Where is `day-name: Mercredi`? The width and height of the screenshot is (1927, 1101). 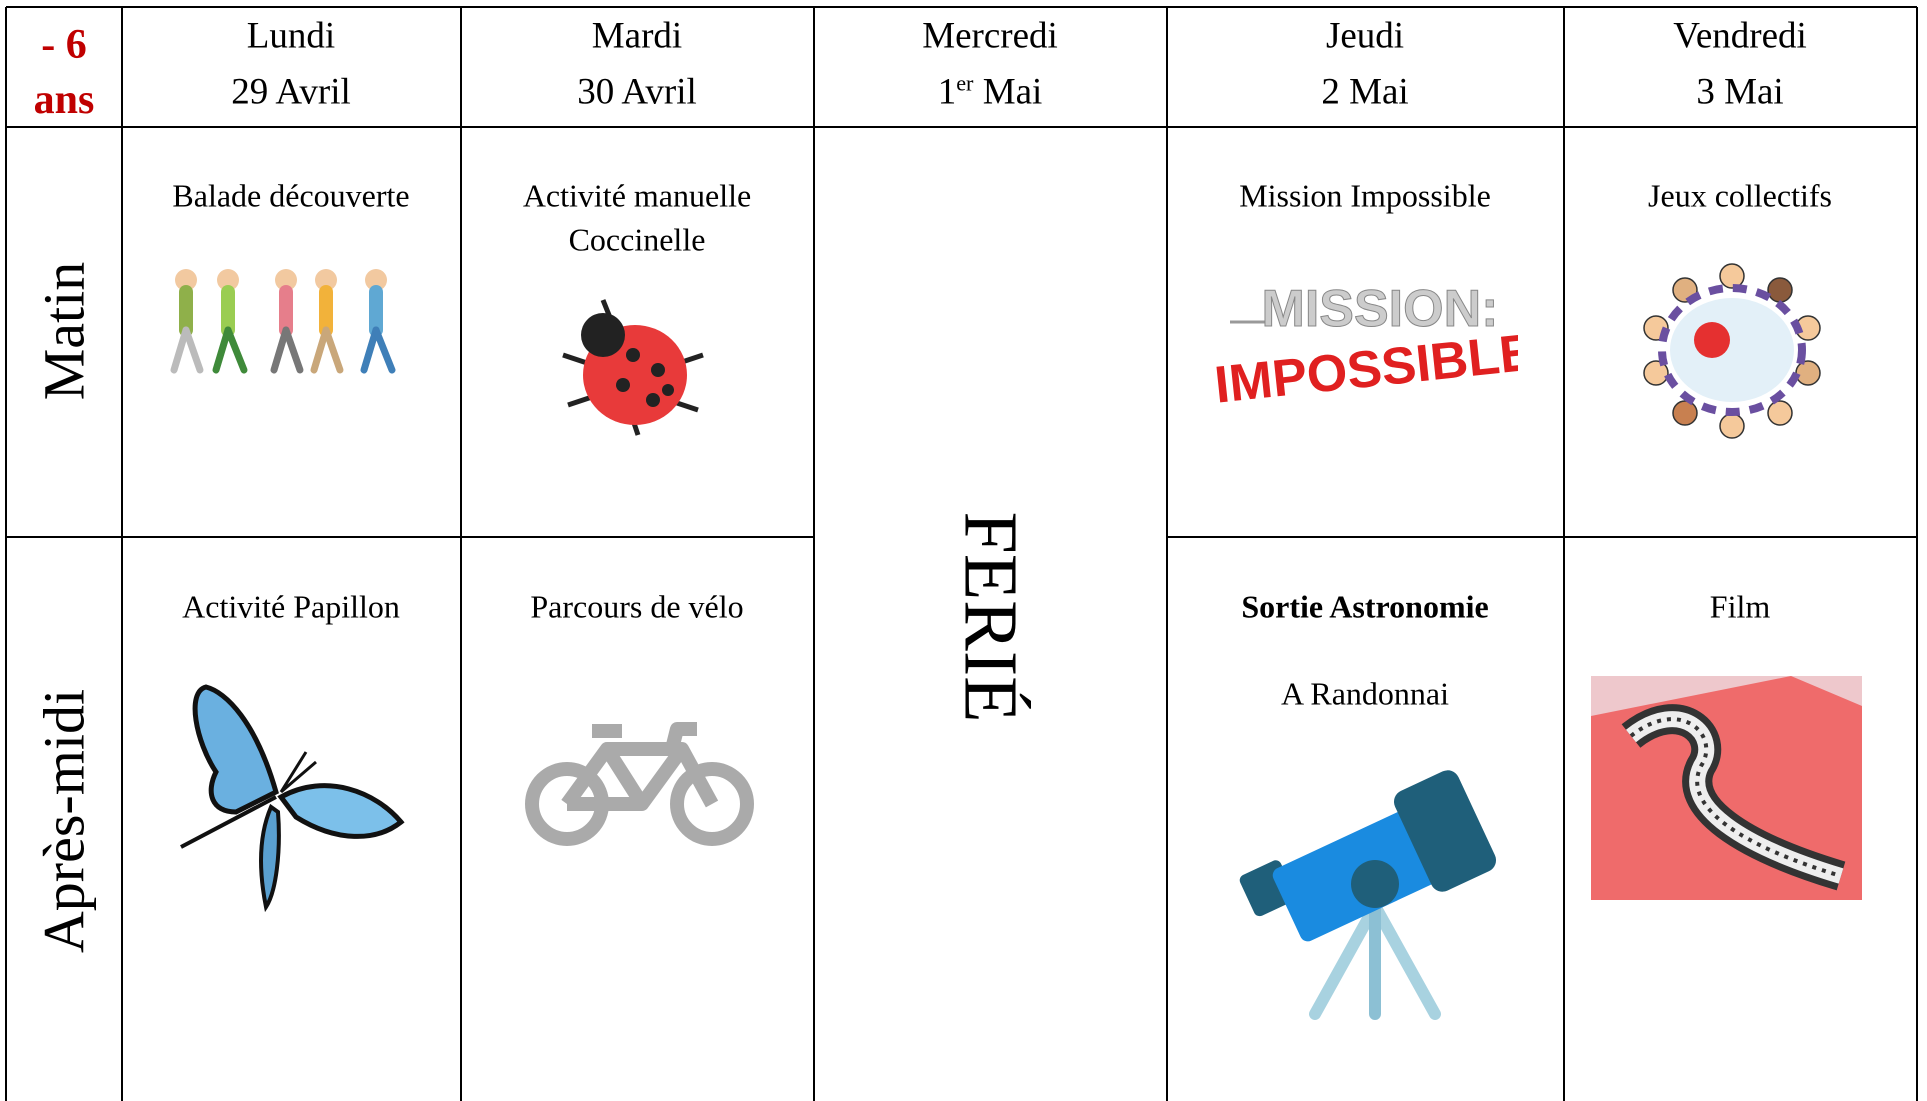
day-name: Mercredi is located at coordinates (990, 36).